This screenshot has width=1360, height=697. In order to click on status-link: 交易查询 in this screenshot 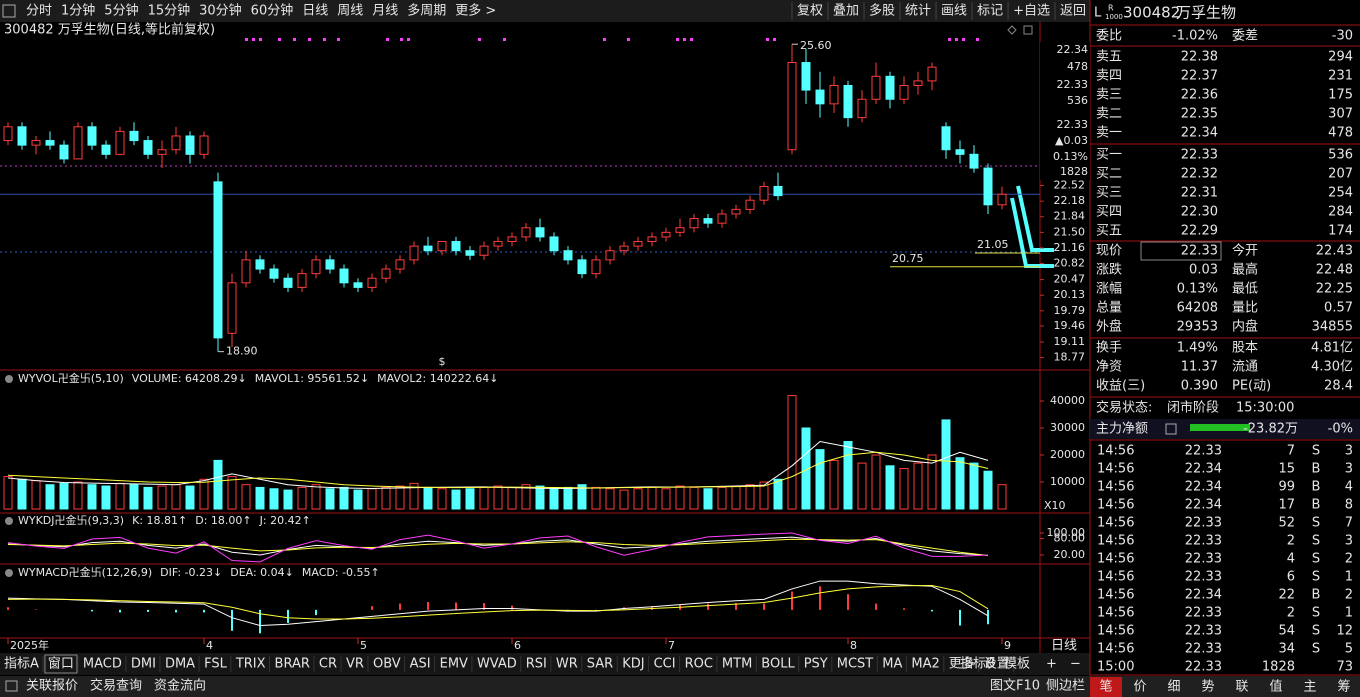, I will do `click(116, 686)`.